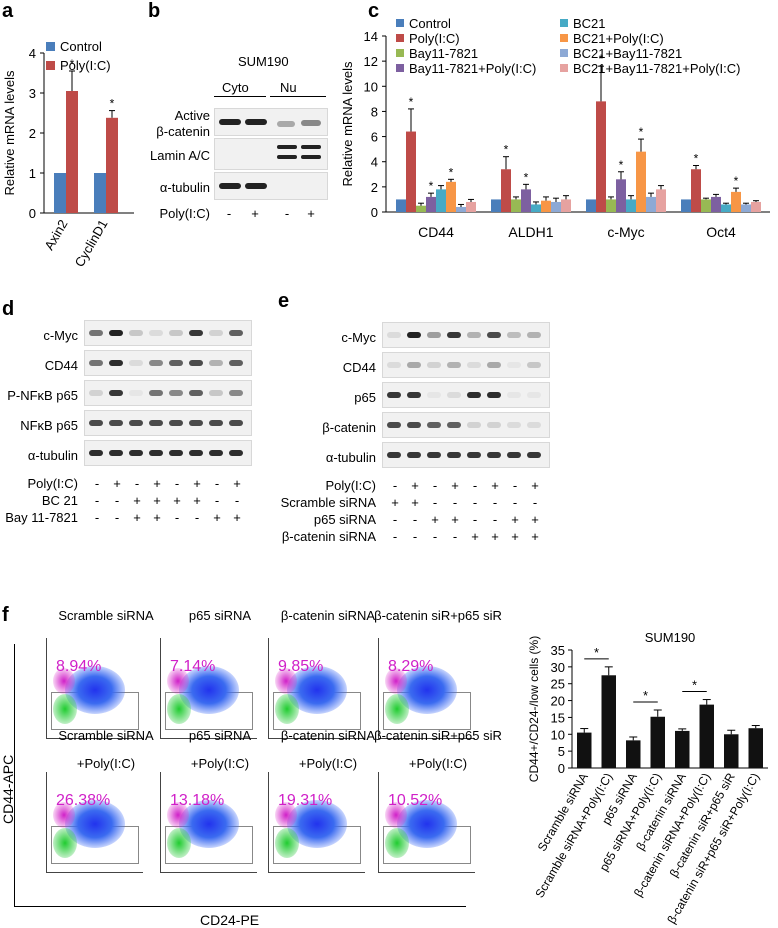 Image resolution: width=778 pixels, height=928 pixels. Describe the element at coordinates (347, 123) in the screenshot. I see `ylabel-c: Relative mRNA levels` at that location.